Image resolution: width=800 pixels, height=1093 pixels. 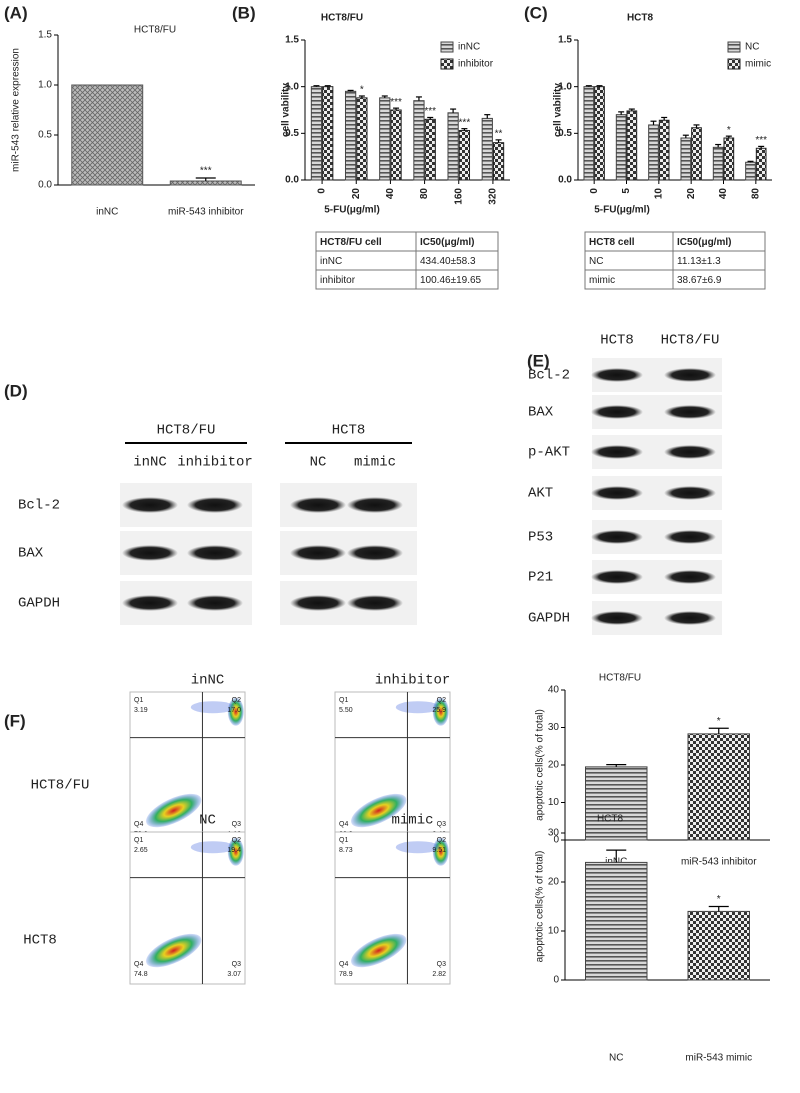 What do you see at coordinates (207, 821) in the screenshot?
I see `flow-title: NC` at bounding box center [207, 821].